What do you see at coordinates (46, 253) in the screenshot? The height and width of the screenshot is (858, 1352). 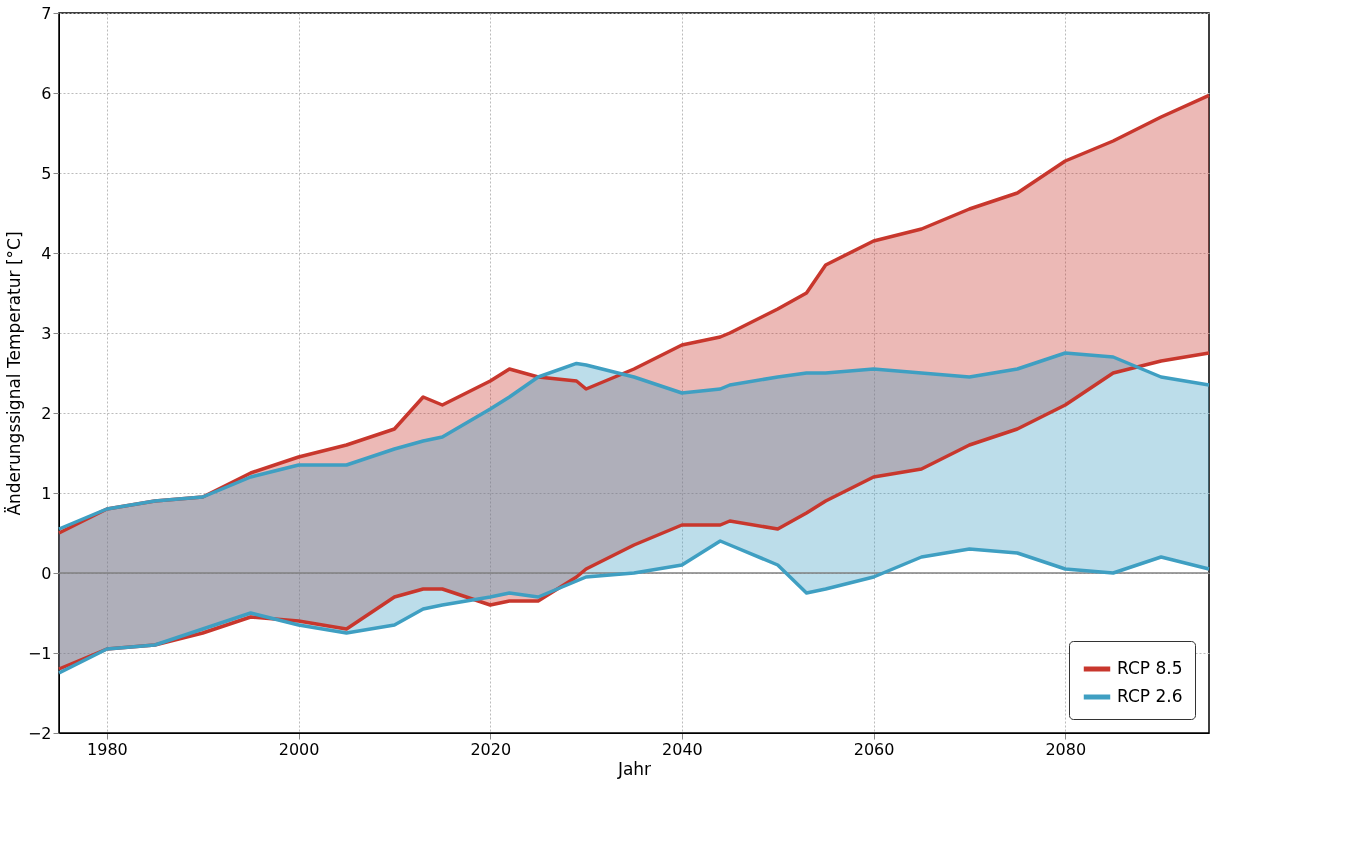 I see `y-tick-label: 4` at bounding box center [46, 253].